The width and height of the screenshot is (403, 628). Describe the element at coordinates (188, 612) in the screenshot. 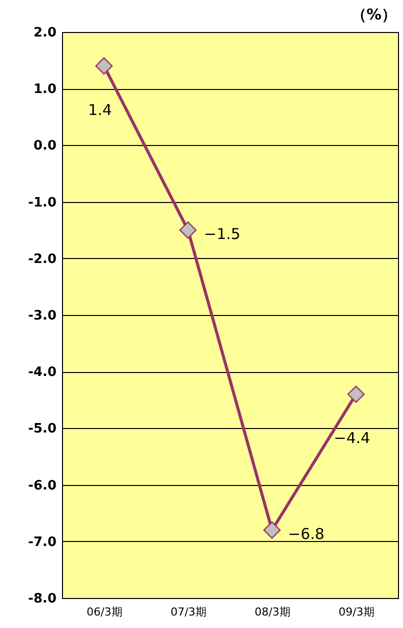

I see `x-tick-label: 07/3期` at that location.